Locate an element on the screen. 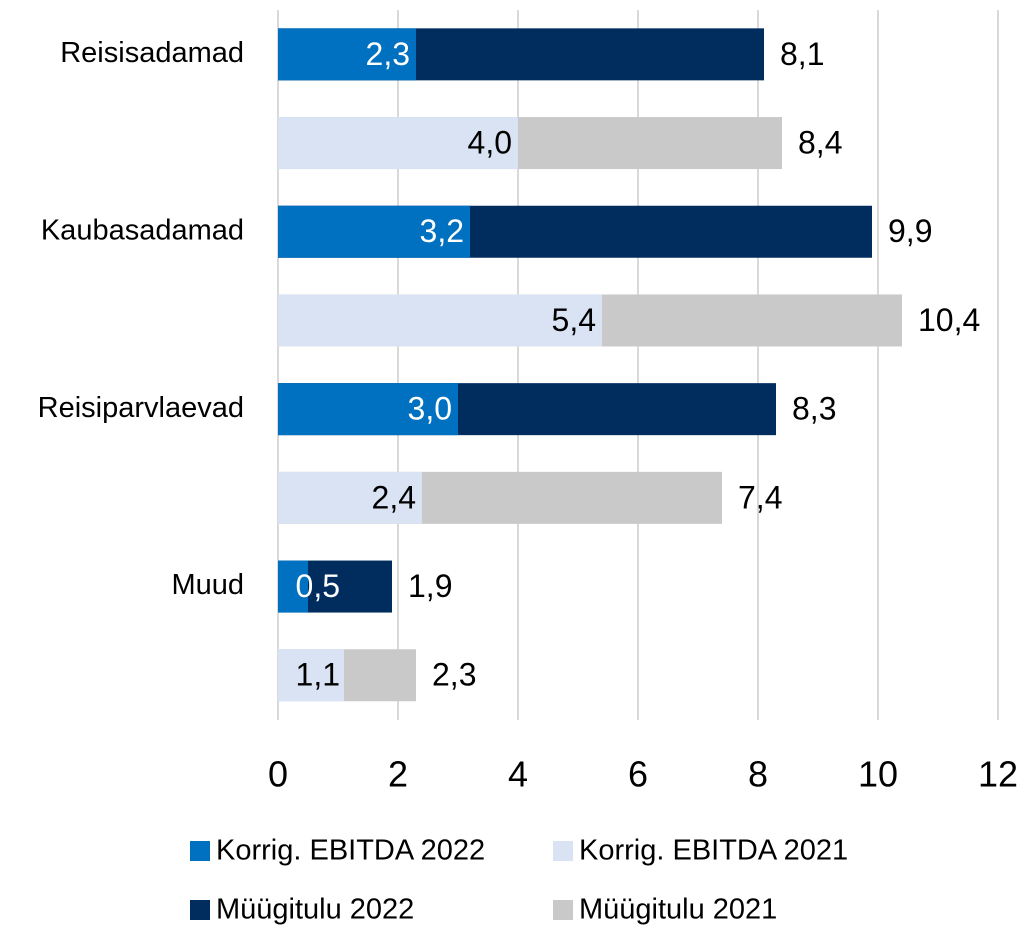  category-label: Muud is located at coordinates (207, 585).